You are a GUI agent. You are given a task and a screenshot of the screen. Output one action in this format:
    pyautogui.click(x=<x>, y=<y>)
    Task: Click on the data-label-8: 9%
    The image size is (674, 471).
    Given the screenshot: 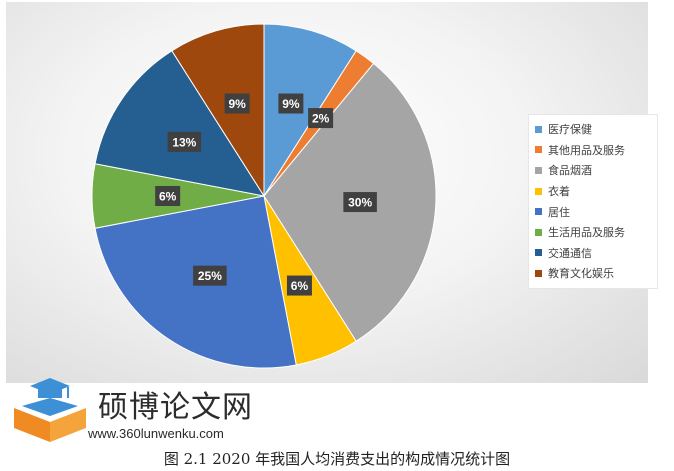 What is the action you would take?
    pyautogui.click(x=237, y=103)
    